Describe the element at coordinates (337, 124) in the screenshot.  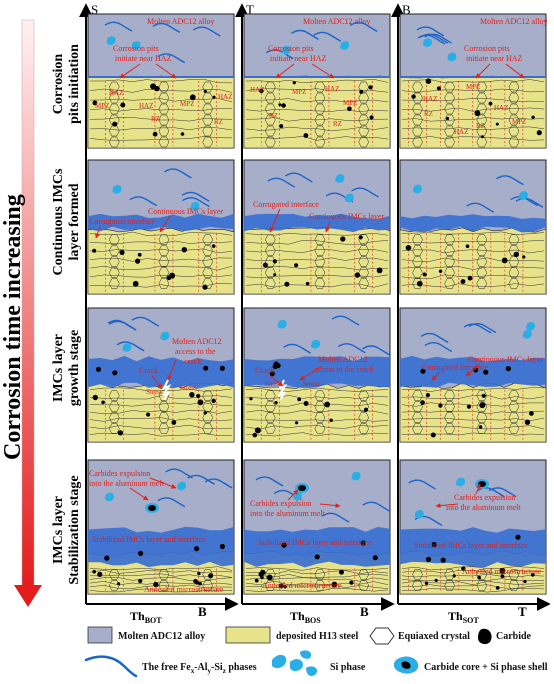
I see `zone-label: RZ` at that location.